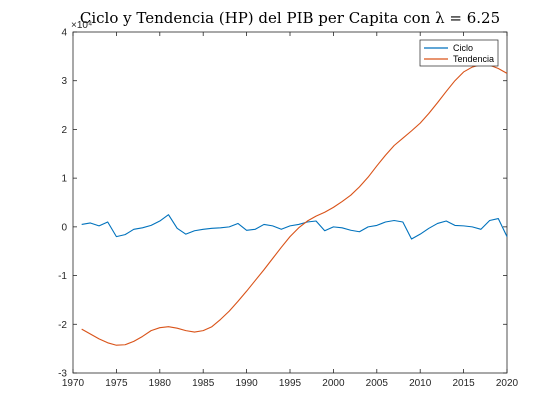  What do you see at coordinates (73, 383) in the screenshot?
I see `x-tick-label: 1970` at bounding box center [73, 383].